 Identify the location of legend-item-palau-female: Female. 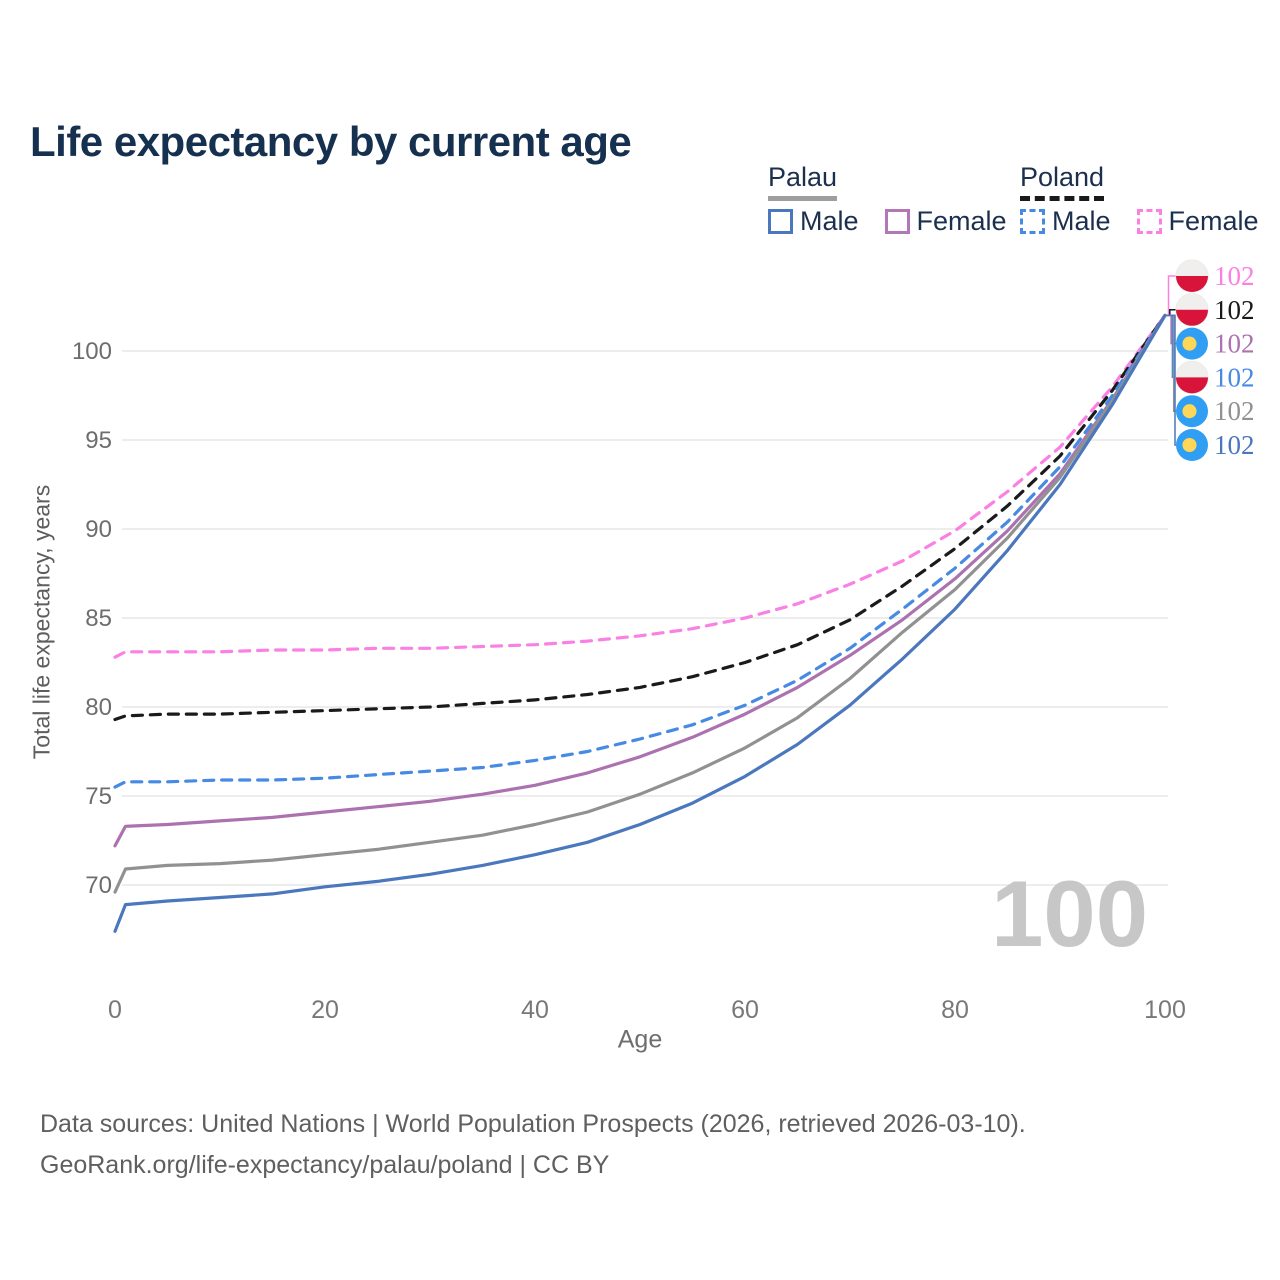
(945, 221).